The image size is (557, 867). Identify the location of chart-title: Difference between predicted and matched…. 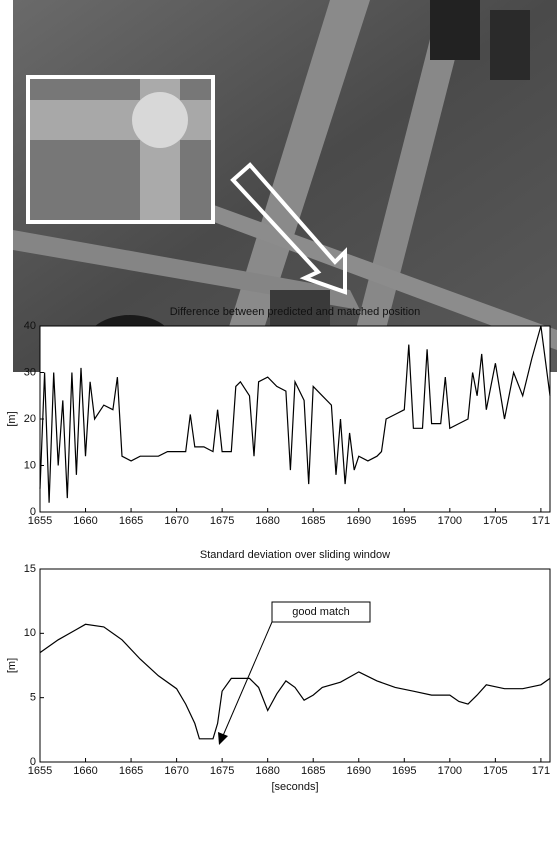
(295, 312).